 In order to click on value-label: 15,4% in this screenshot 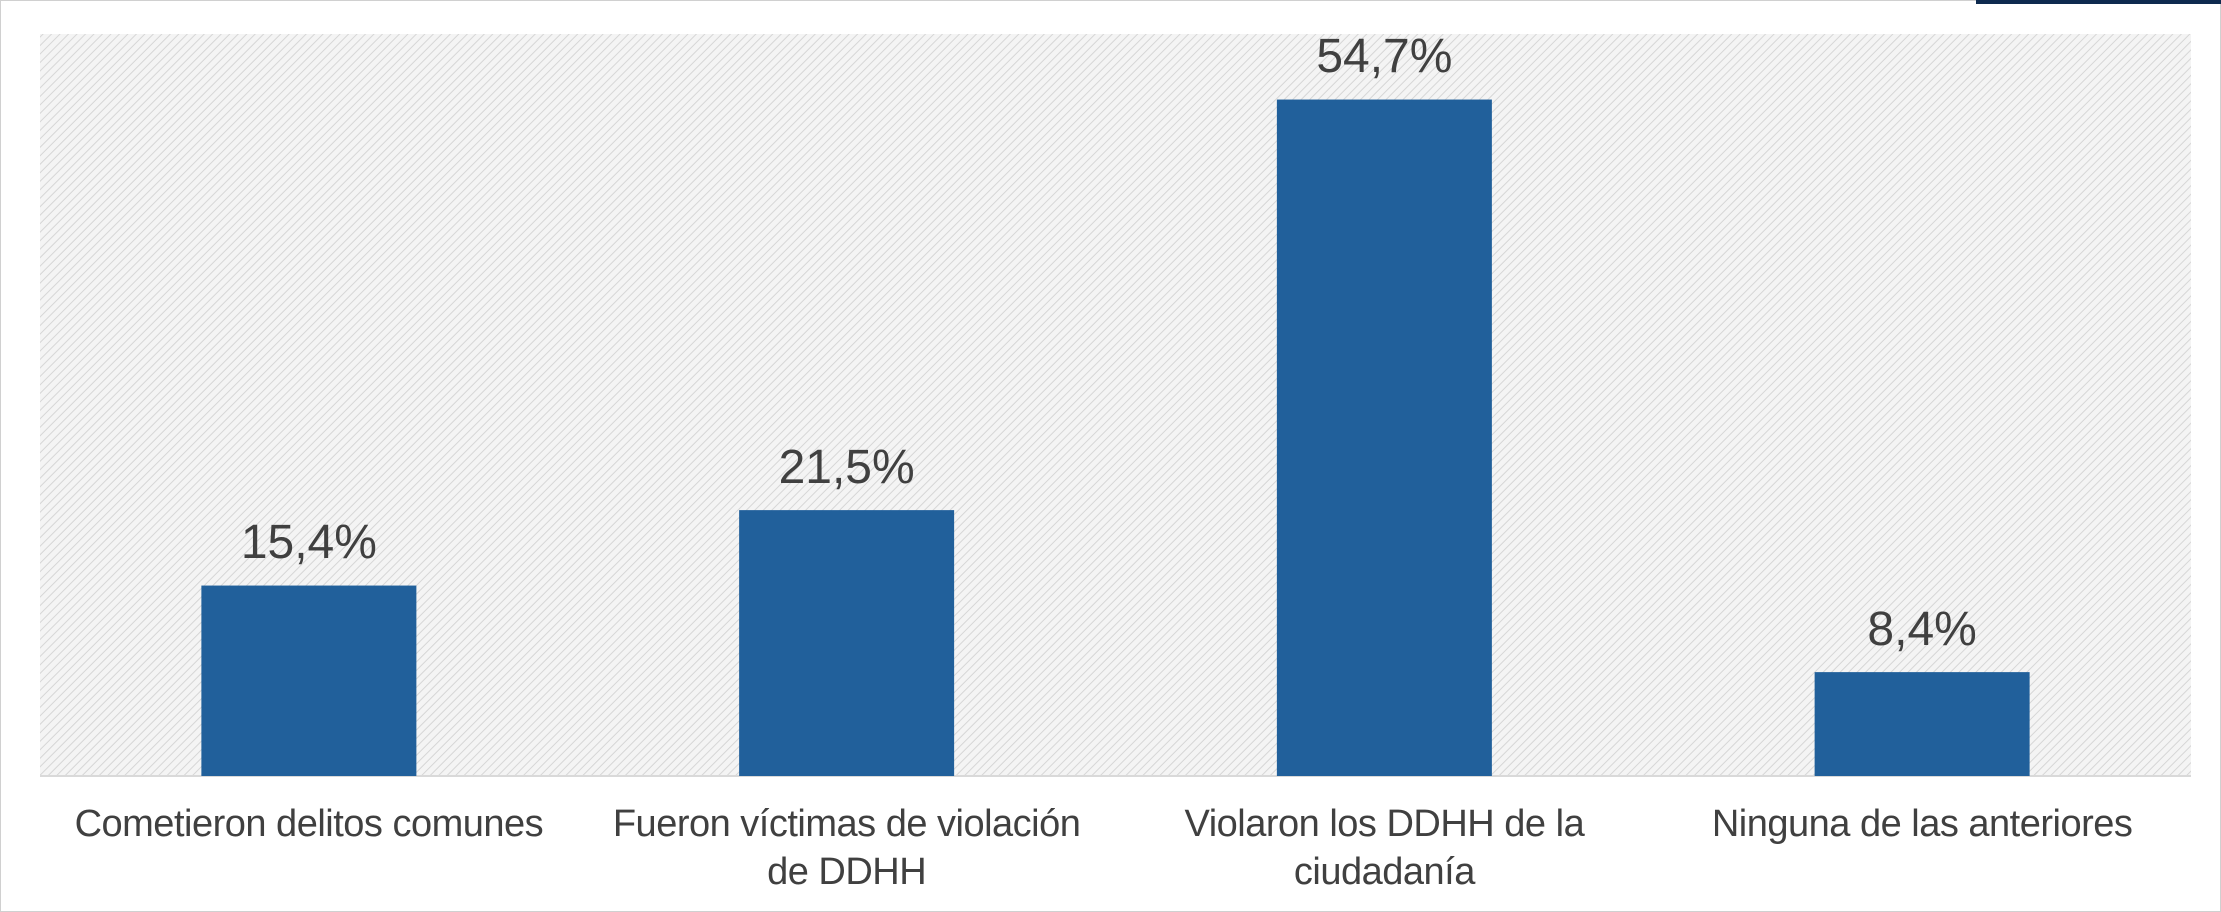, I will do `click(309, 542)`.